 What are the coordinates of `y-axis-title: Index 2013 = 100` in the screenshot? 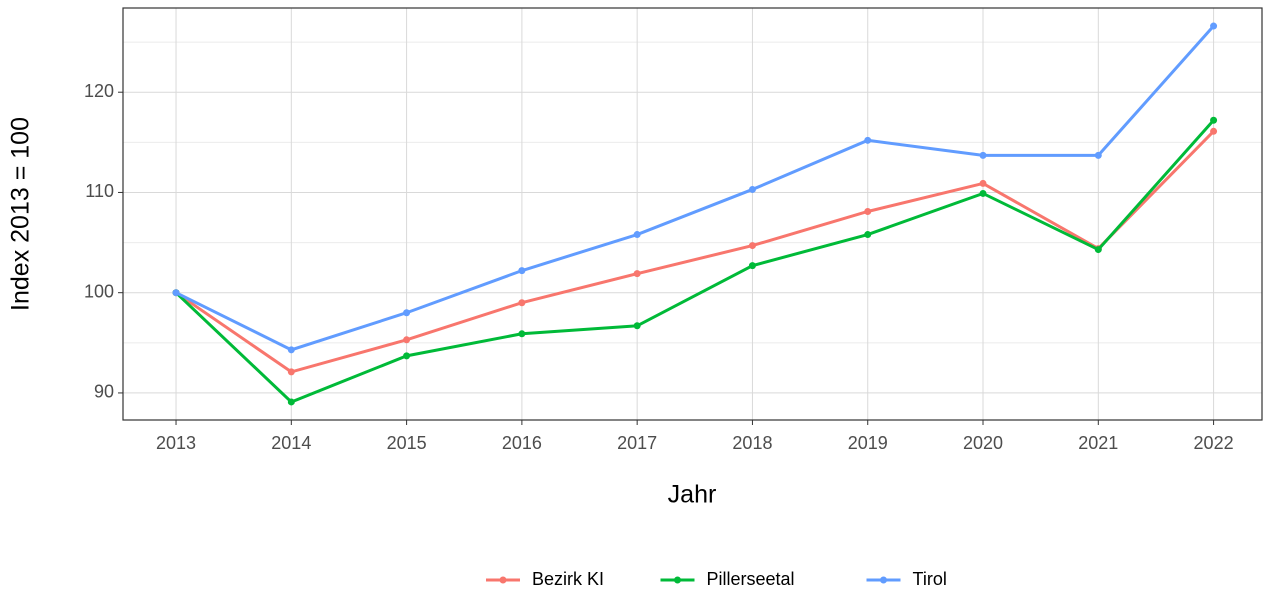 It's located at (21, 214).